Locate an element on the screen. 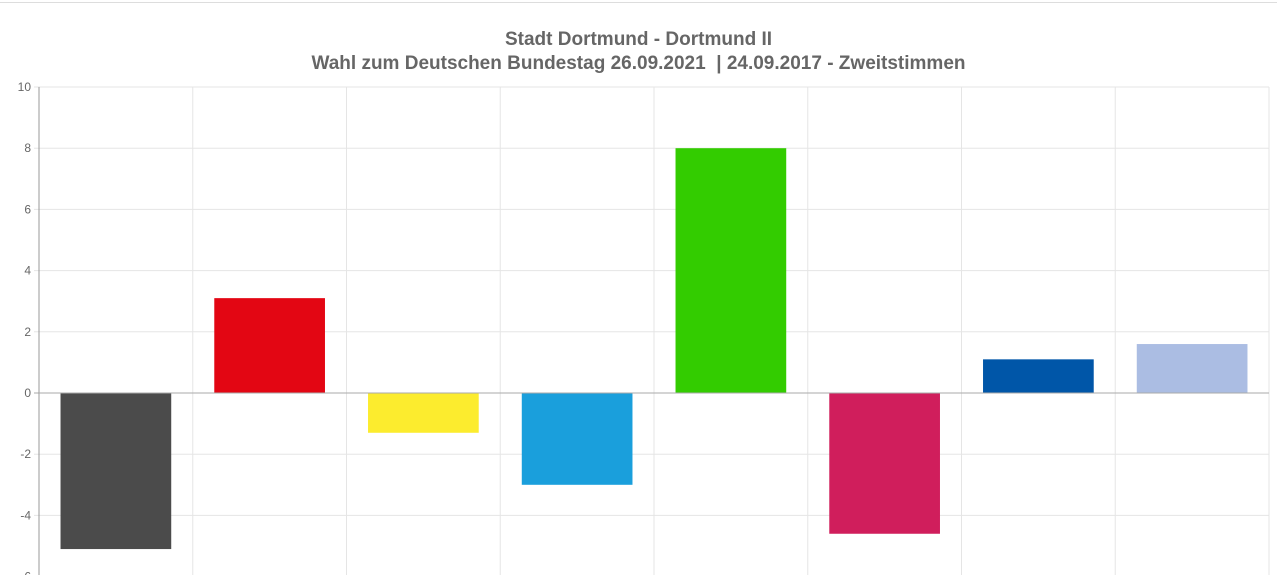 Image resolution: width=1277 pixels, height=575 pixels. y-tick-label: 6 is located at coordinates (27, 209).